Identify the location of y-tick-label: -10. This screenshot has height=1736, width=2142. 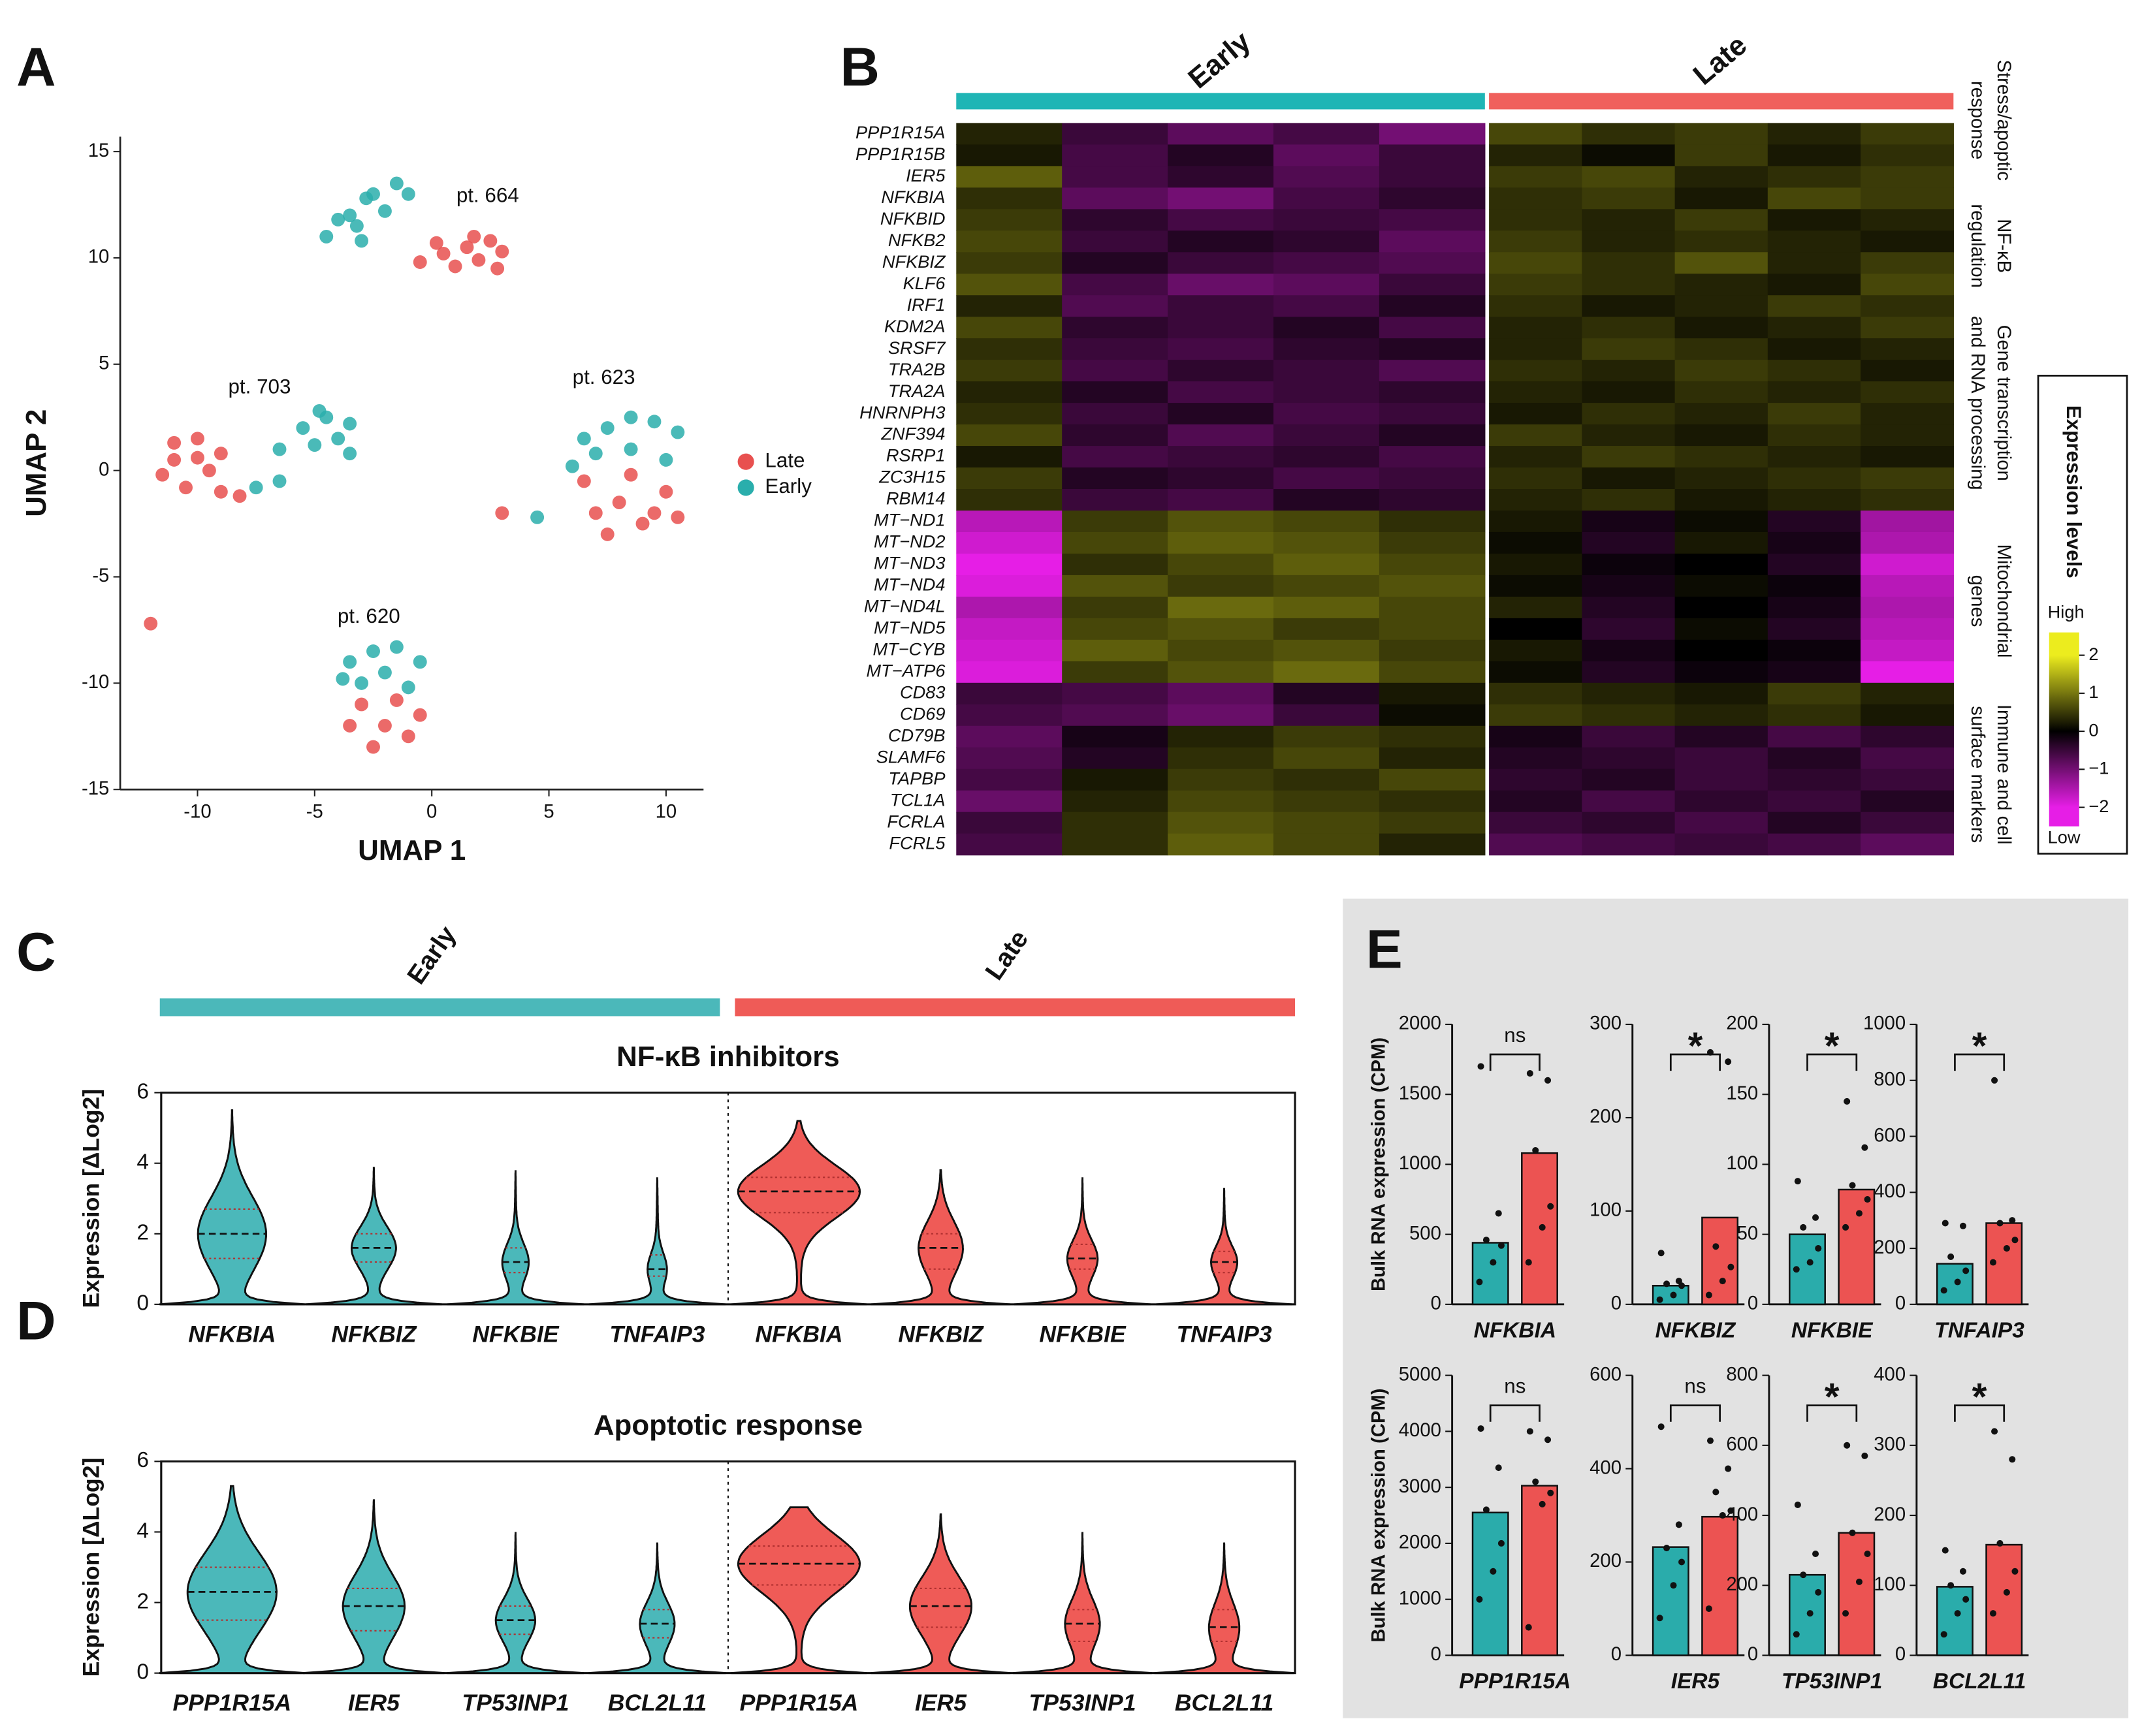
(96, 682).